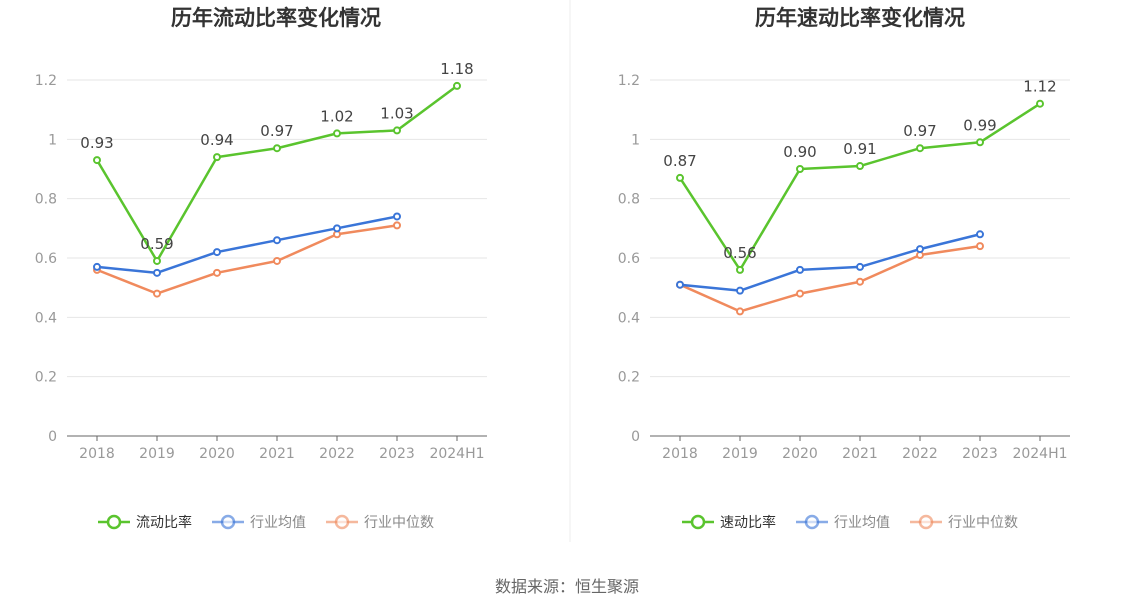  Describe the element at coordinates (799, 152) in the screenshot. I see `data-label: 0.90` at that location.